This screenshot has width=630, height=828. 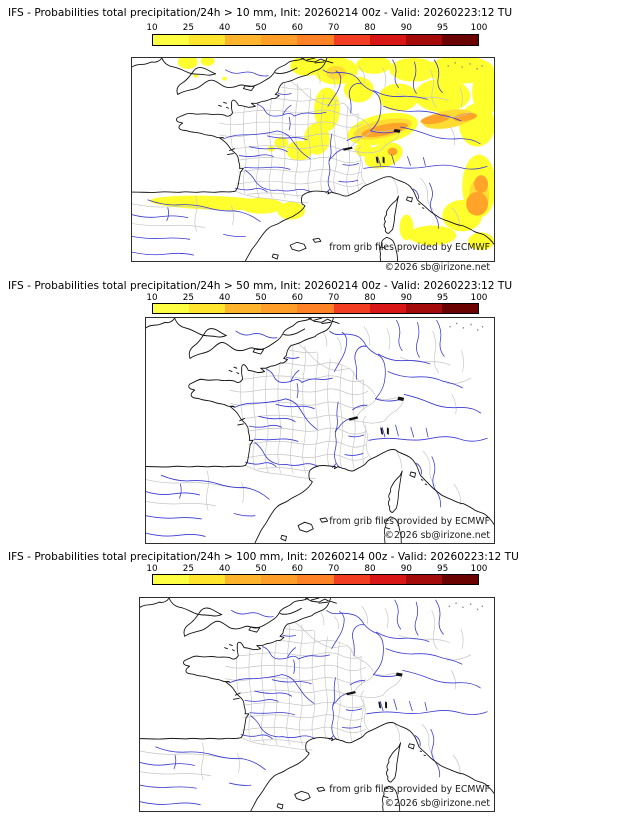 I want to click on panel-1-colorbar, so click(x=315, y=40).